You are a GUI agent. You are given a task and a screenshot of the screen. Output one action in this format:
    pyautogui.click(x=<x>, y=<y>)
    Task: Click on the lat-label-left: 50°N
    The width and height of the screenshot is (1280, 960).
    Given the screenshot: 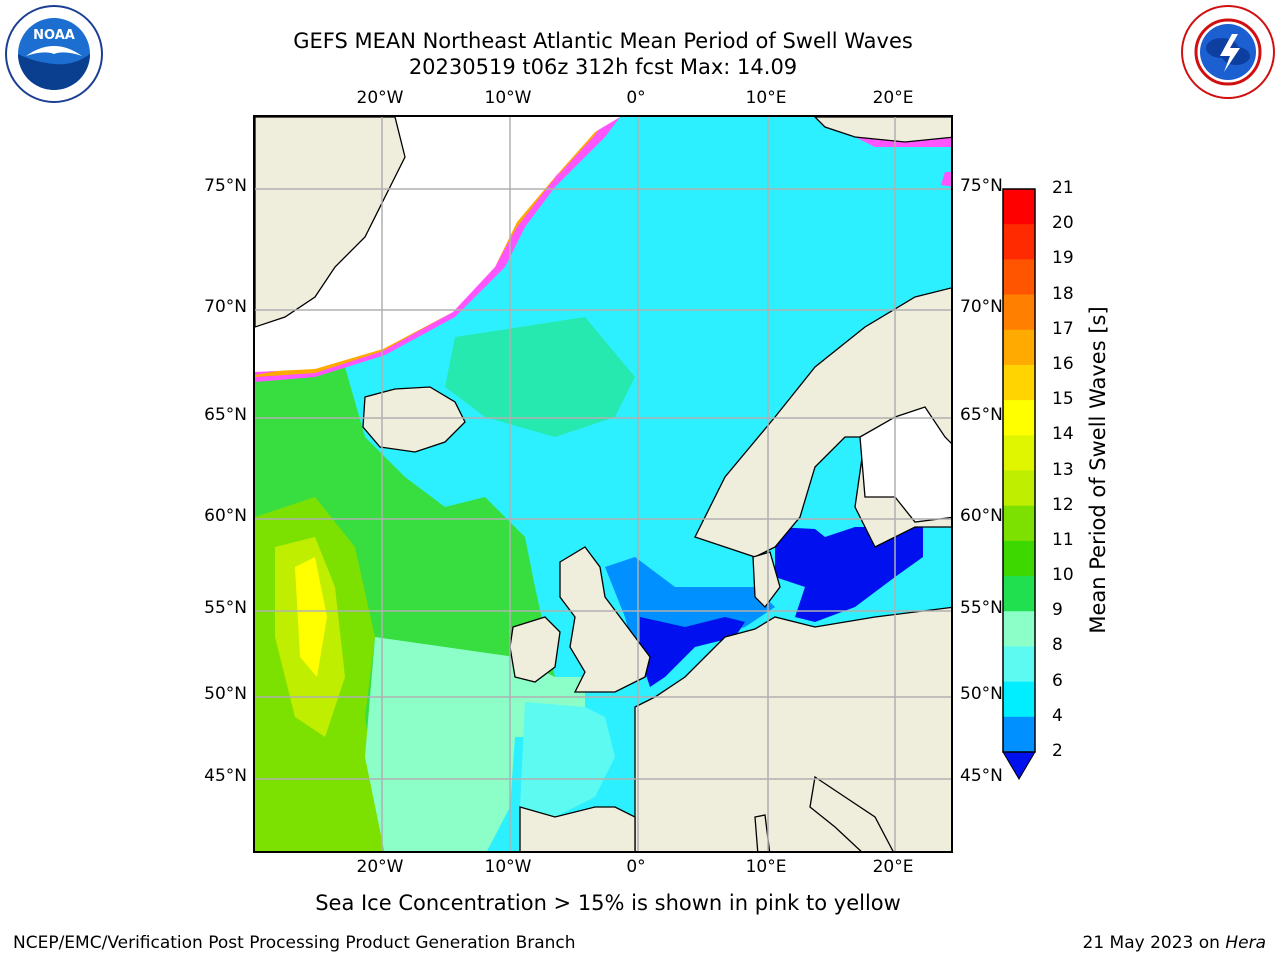 What is the action you would take?
    pyautogui.click(x=225, y=694)
    